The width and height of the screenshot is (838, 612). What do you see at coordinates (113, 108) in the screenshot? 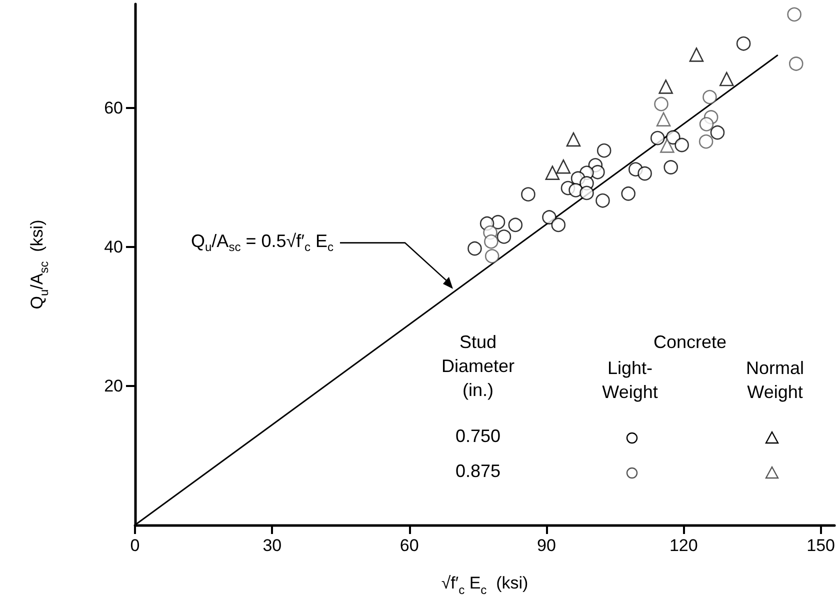
I see `y-tick-label: 60` at bounding box center [113, 108].